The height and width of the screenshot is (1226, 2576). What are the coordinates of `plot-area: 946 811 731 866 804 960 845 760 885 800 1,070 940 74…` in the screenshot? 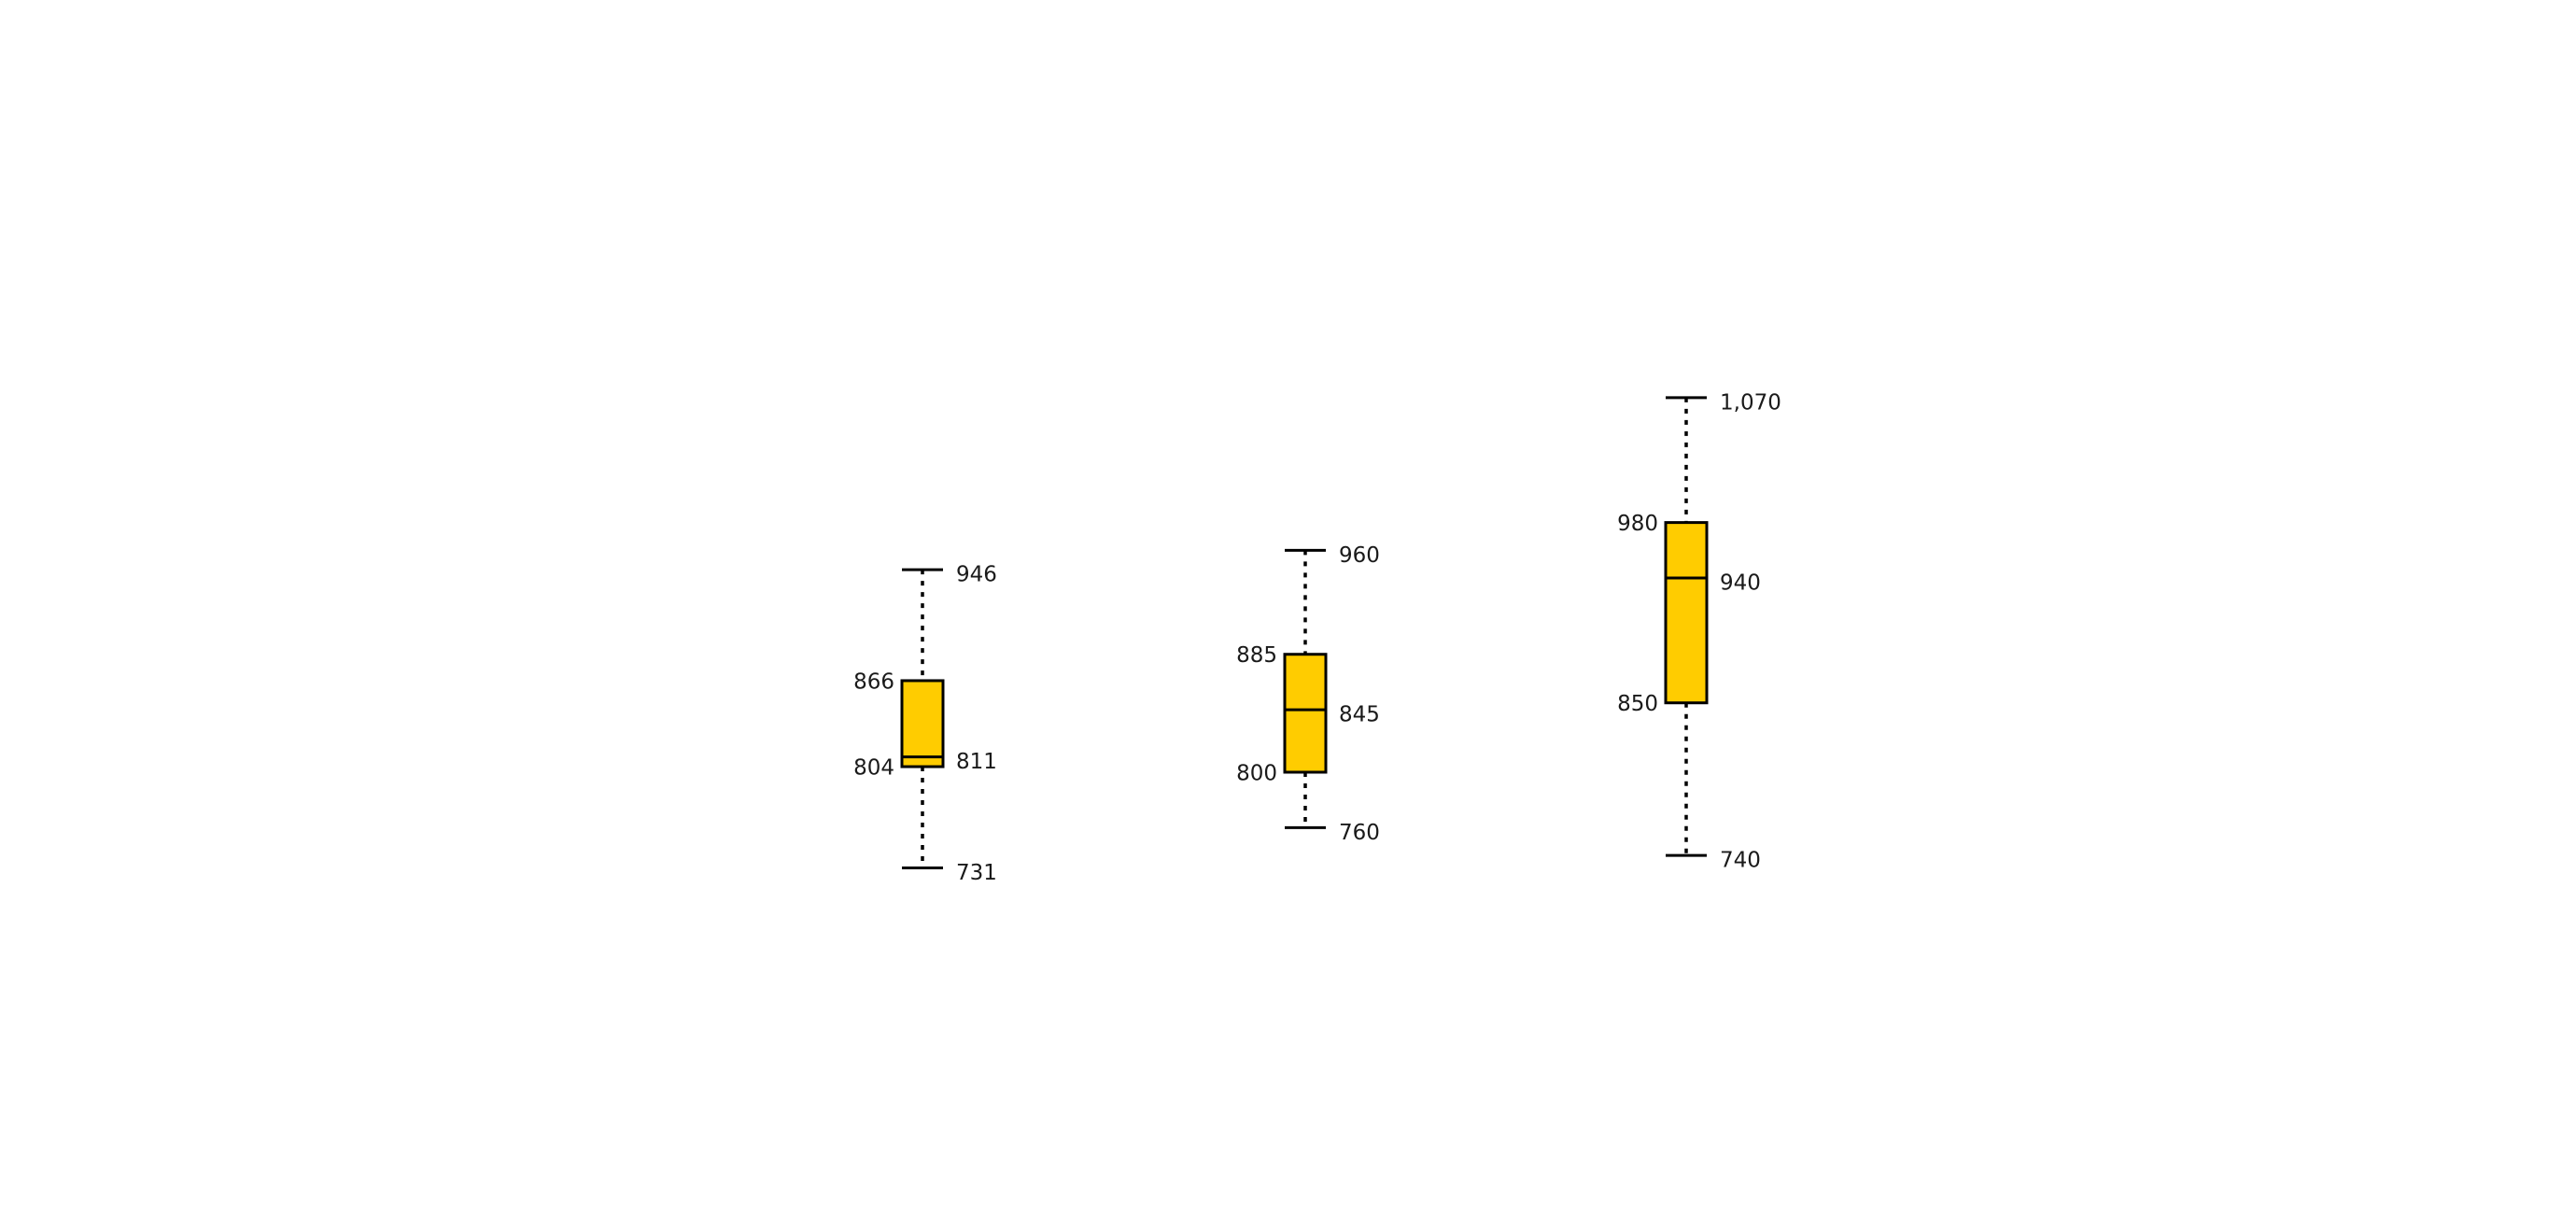 It's located at (1317, 638).